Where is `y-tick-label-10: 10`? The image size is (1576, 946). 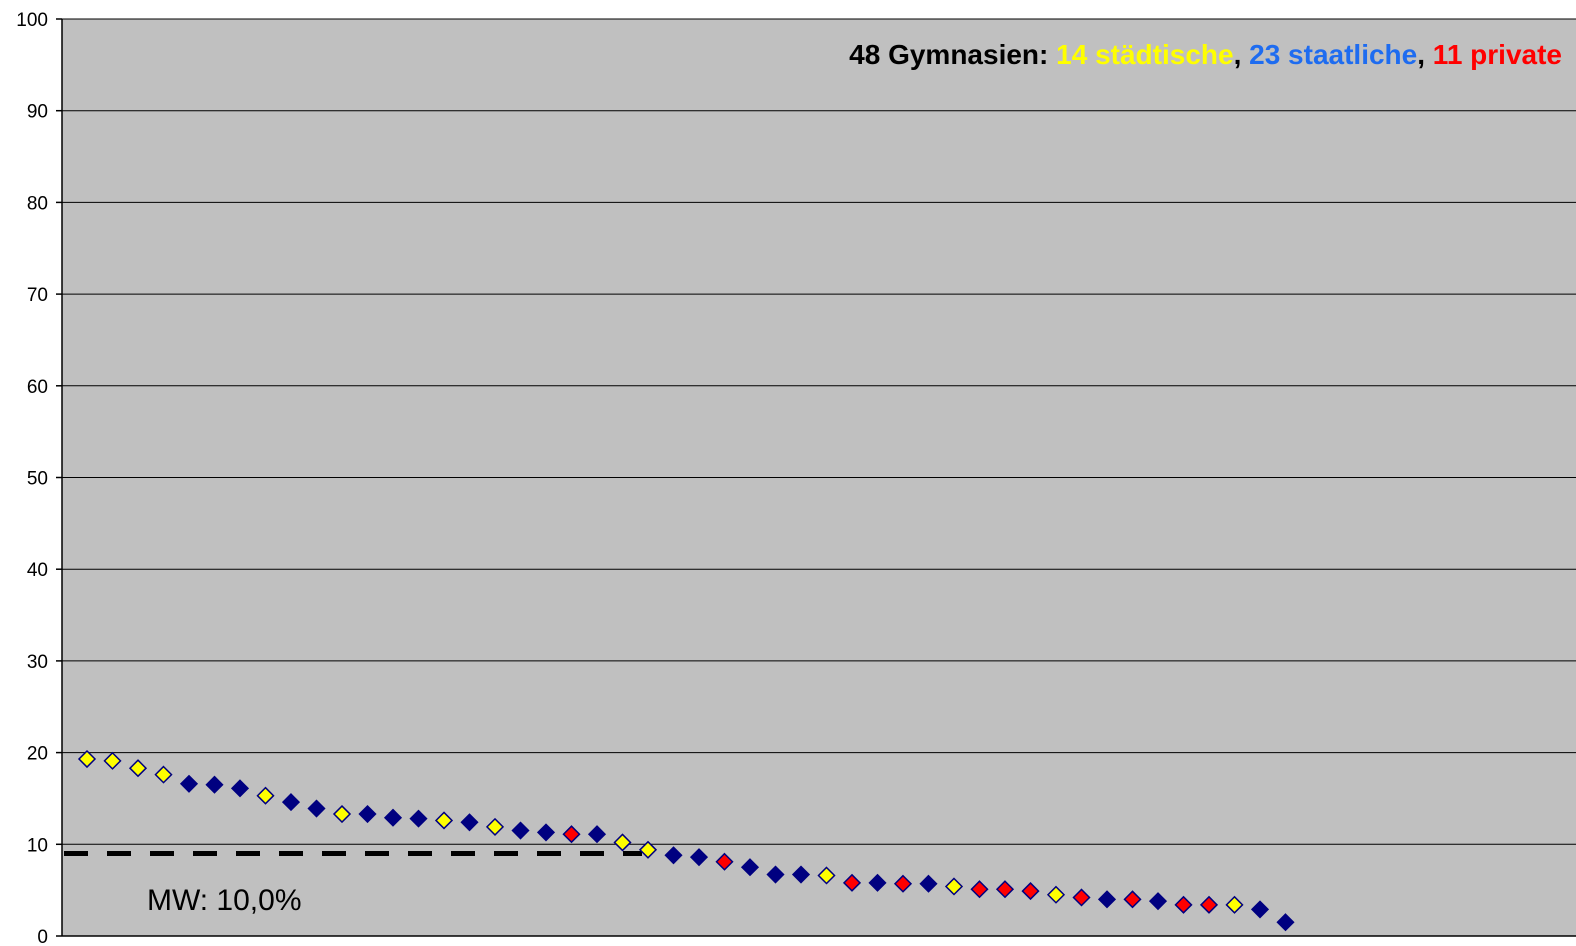 y-tick-label-10: 10 is located at coordinates (37, 845).